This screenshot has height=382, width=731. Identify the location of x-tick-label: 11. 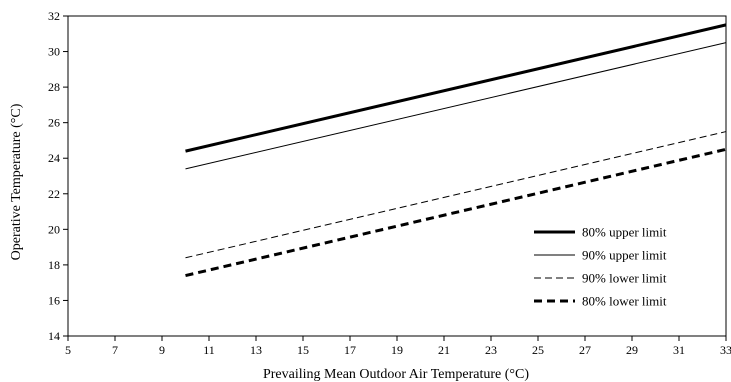
(209, 350).